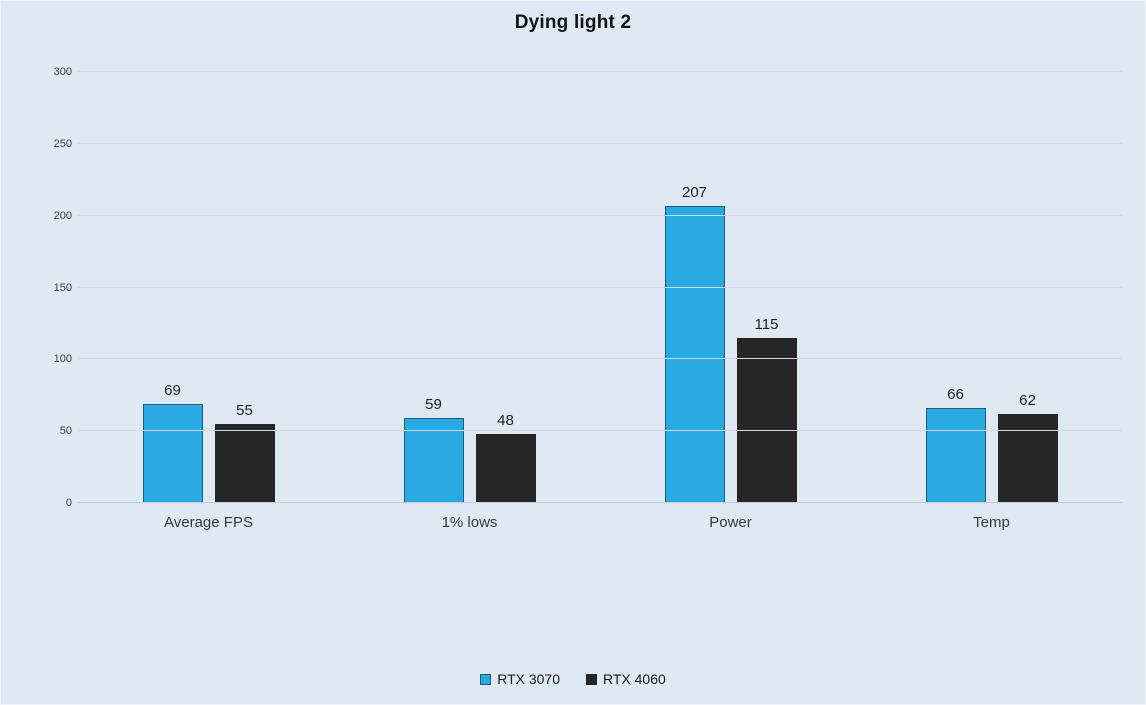  Describe the element at coordinates (62, 215) in the screenshot. I see `y-axis-tick-label: 200` at that location.